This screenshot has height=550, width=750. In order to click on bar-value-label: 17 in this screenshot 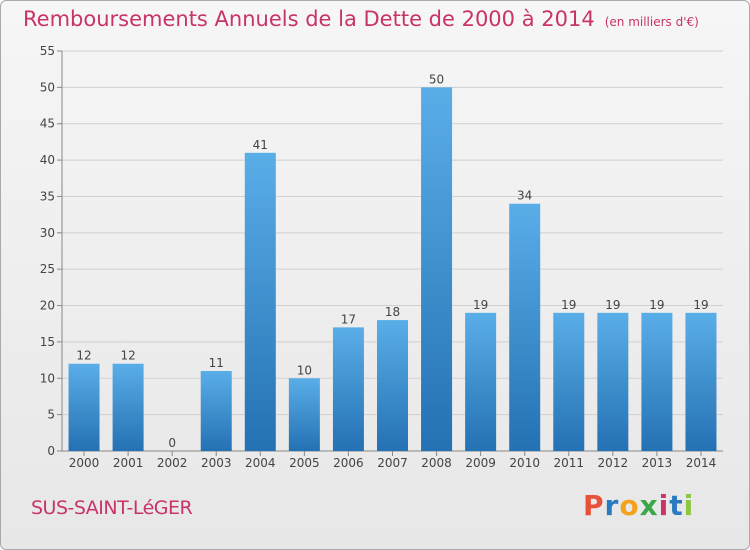, I will do `click(348, 319)`.